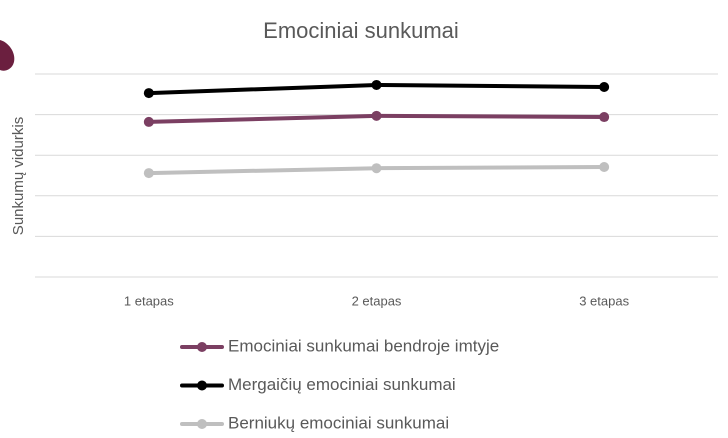 This screenshot has height=438, width=728. I want to click on legend-label: Emociniai sunkumai bendroje imtyje, so click(363, 345).